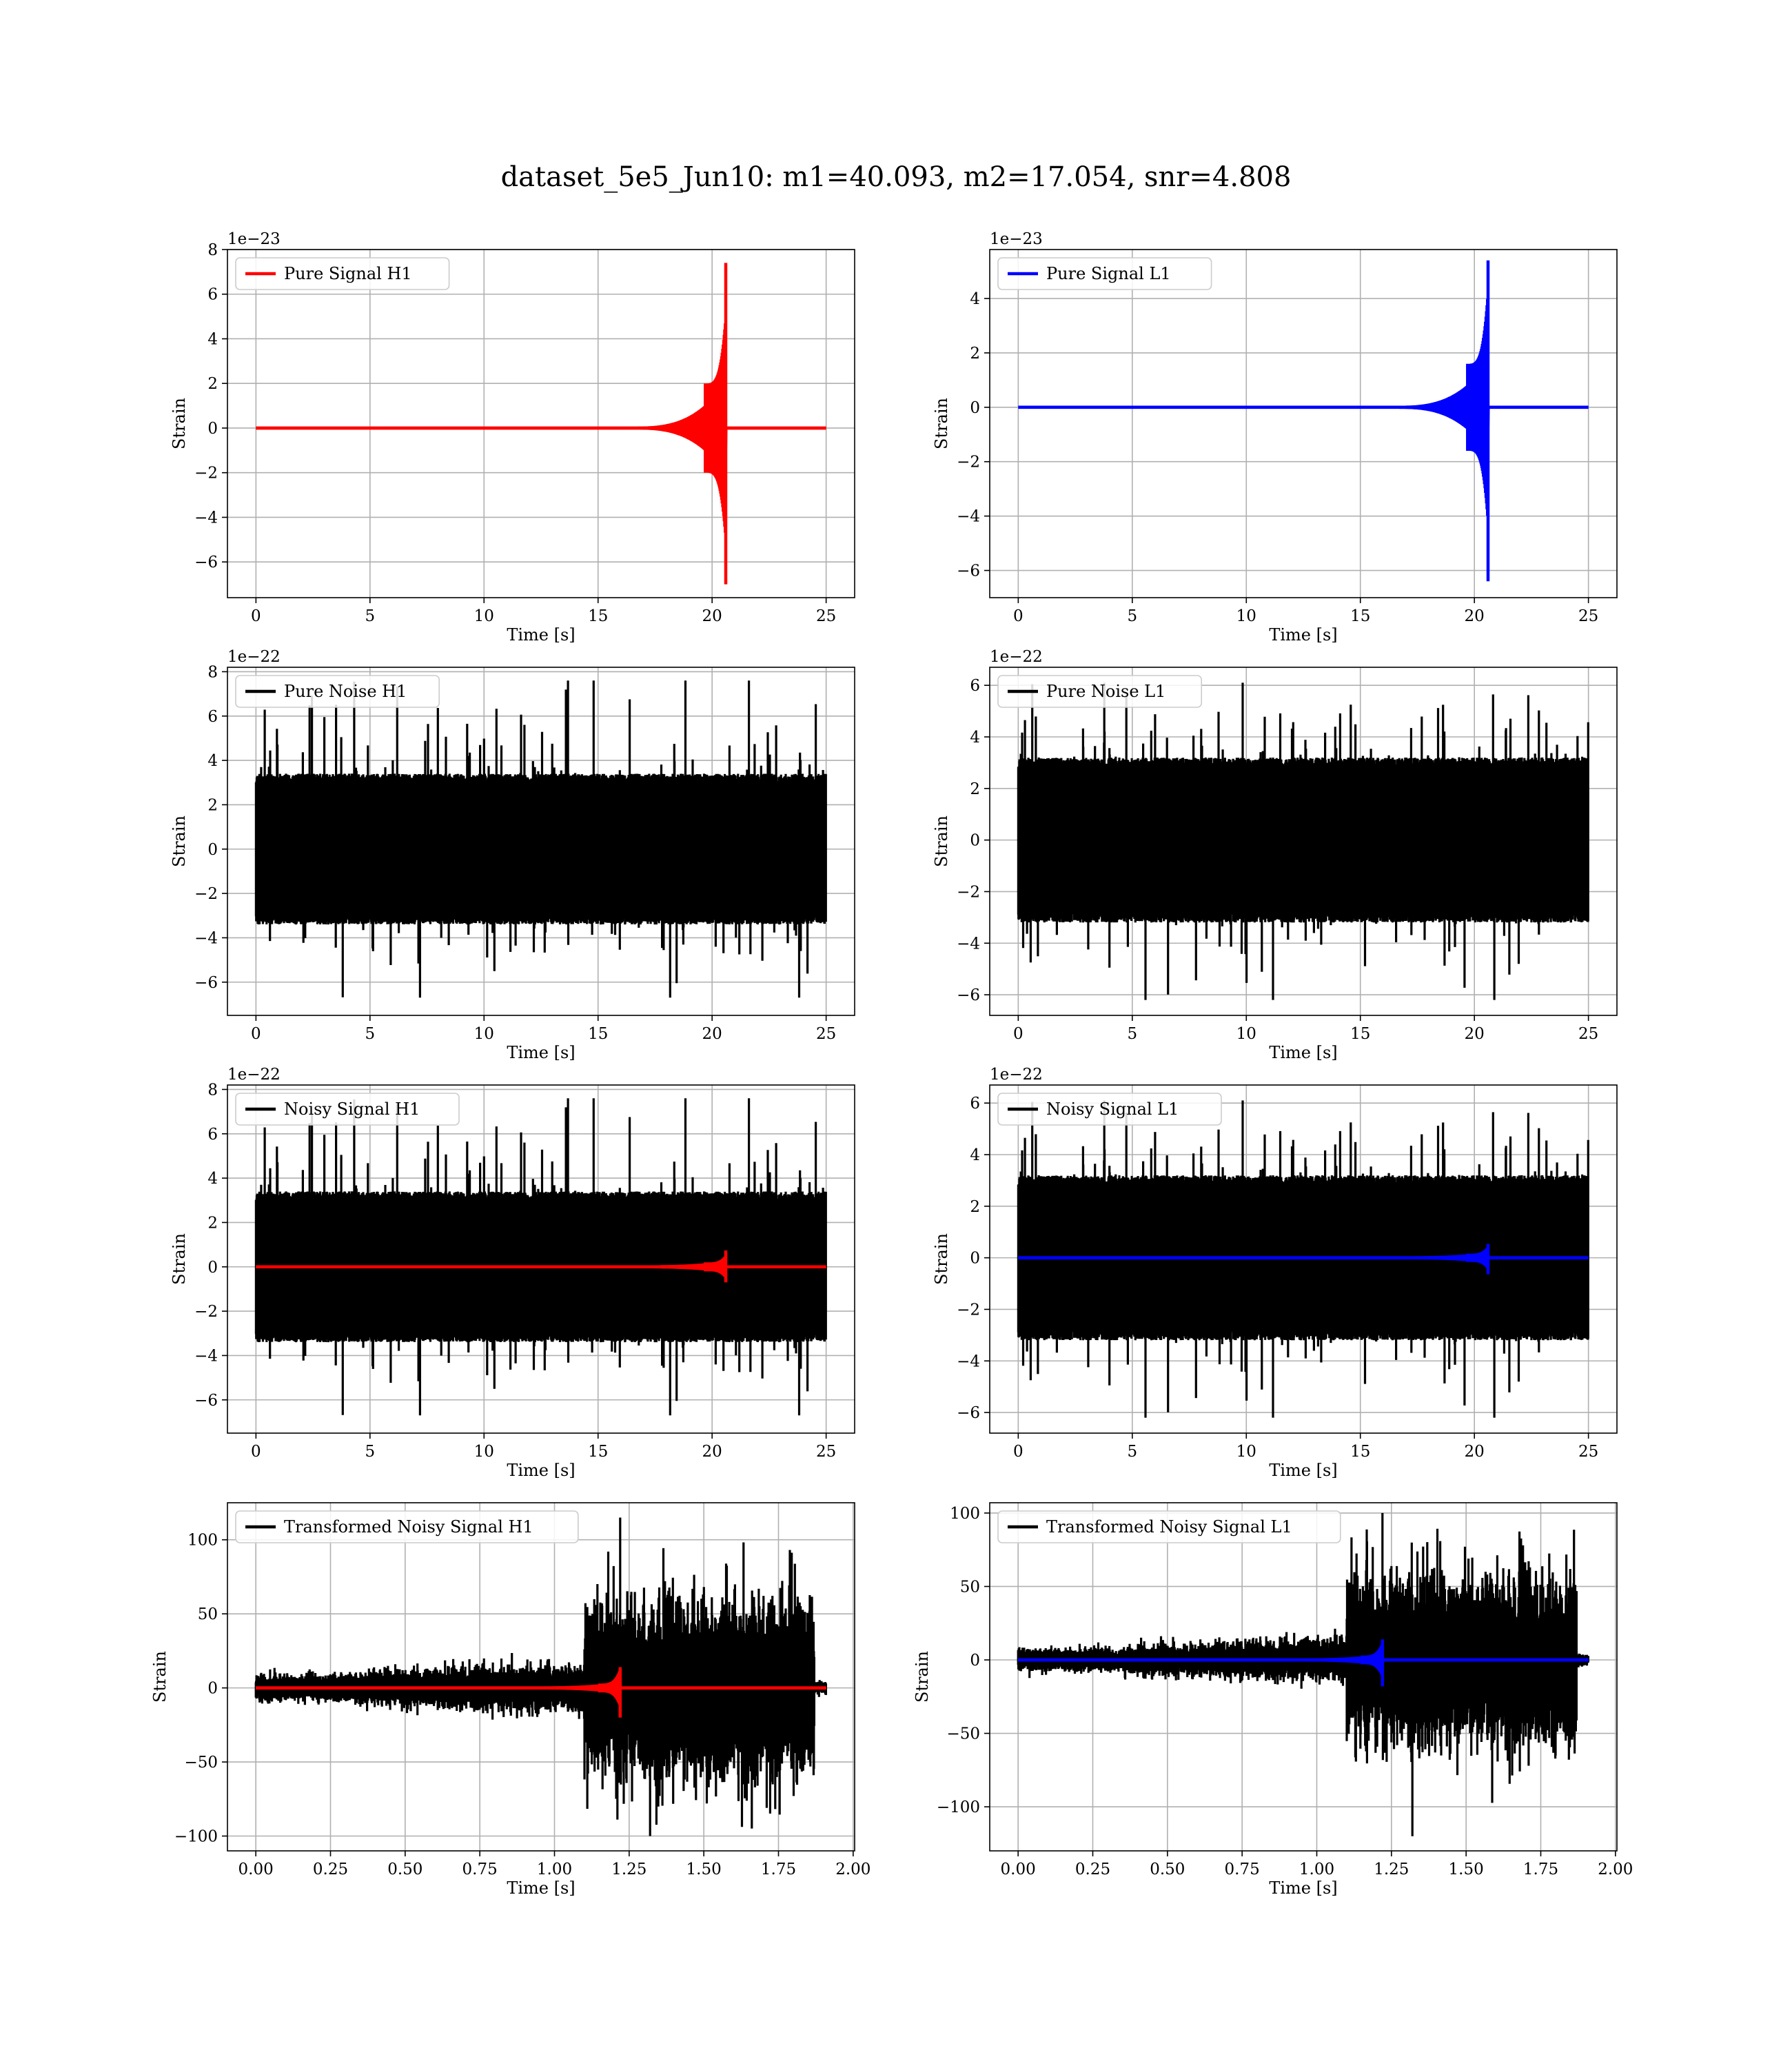  I want to click on legend-label: Pure Signal L1, so click(1108, 273).